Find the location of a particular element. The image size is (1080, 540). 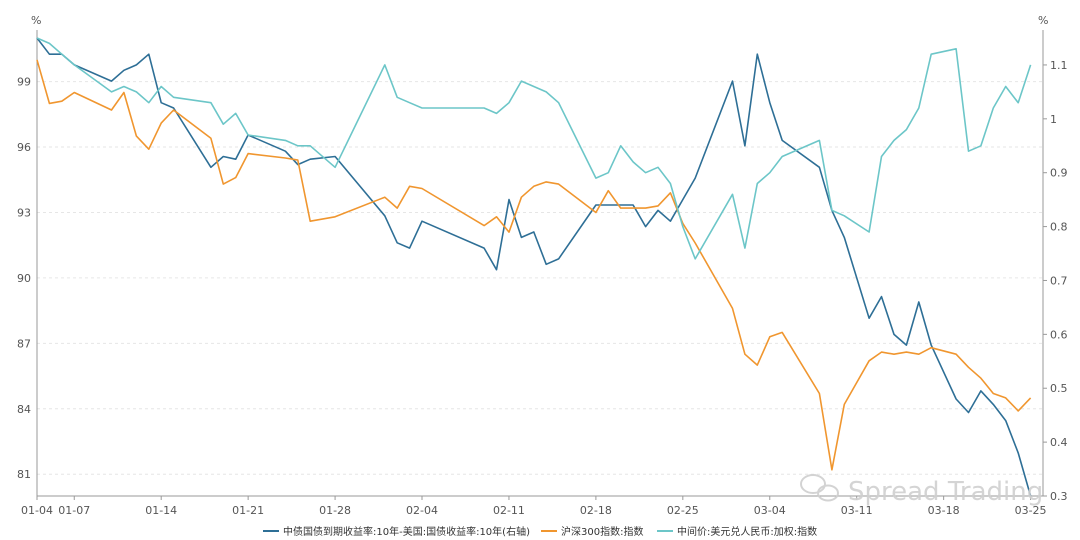

left-tick-label: 87 is located at coordinates (24, 343).